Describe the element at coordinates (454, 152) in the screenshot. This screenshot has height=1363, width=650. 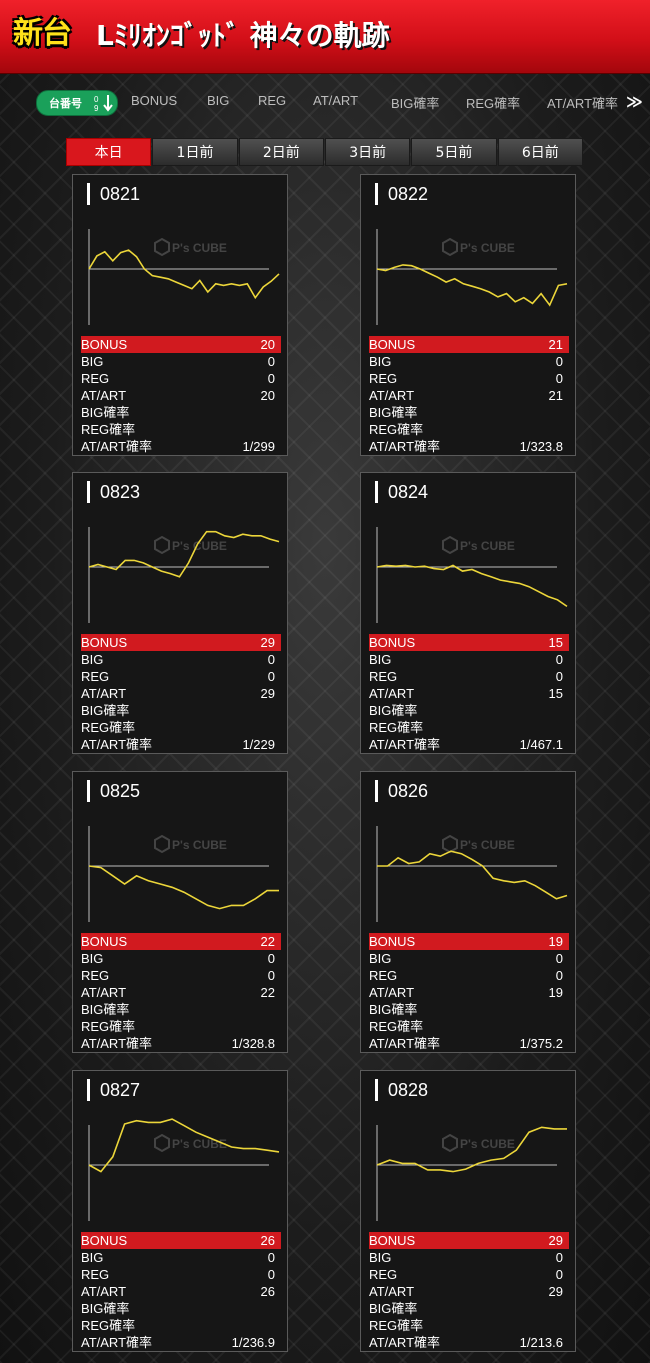
I see `tab-5-days-ago: 5日前` at that location.